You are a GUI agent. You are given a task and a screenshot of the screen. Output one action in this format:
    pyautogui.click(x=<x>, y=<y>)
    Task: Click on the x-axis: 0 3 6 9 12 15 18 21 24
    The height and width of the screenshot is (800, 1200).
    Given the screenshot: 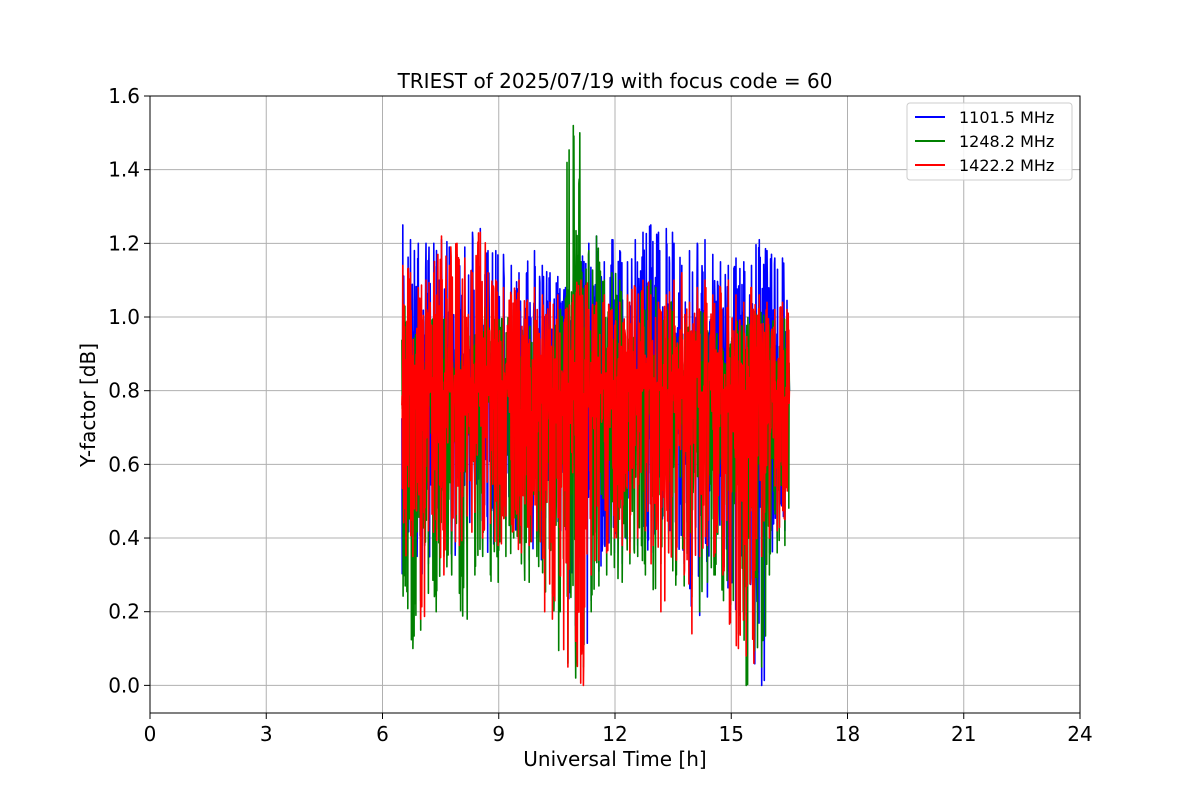 What is the action you would take?
    pyautogui.click(x=618, y=729)
    